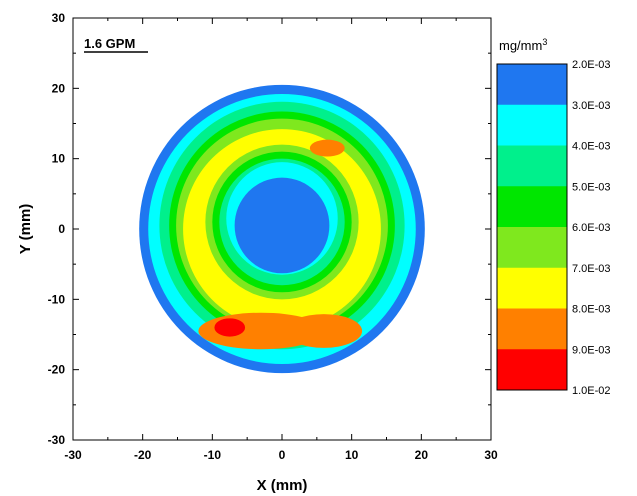 The image size is (637, 496). I want to click on x-tick-label: -30, so click(73, 455).